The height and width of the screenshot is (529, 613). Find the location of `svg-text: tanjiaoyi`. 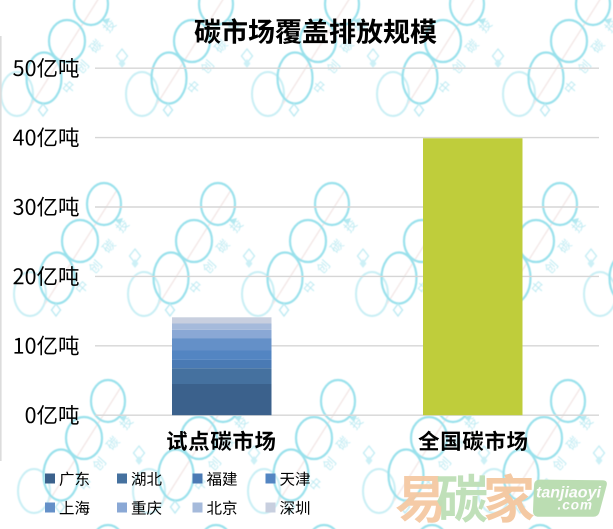

svg-text: tanjiaoyi is located at coordinates (568, 493).